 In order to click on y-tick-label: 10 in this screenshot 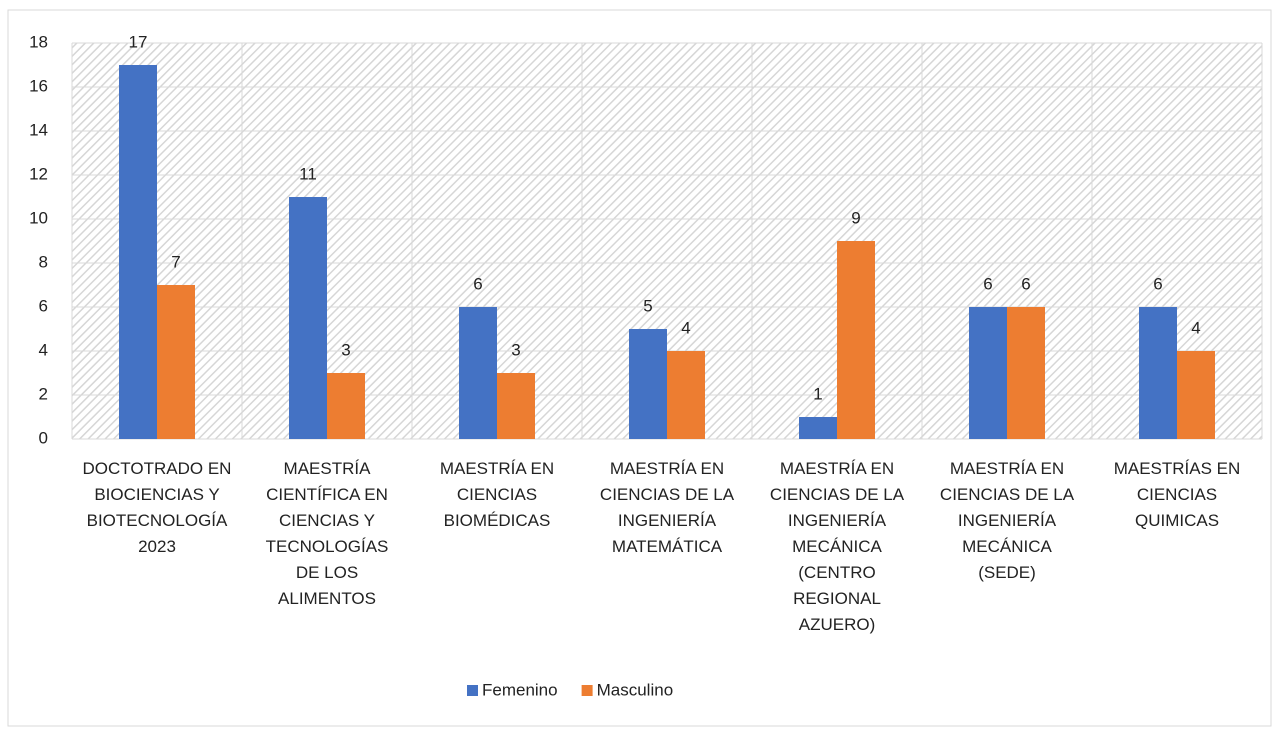, I will do `click(38, 217)`.